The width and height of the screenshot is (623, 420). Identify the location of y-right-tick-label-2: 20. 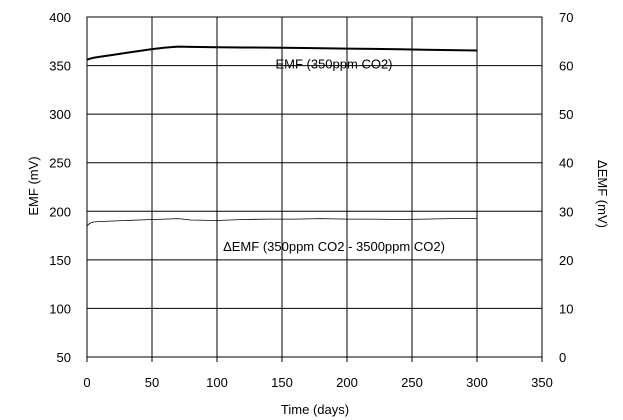
(566, 260).